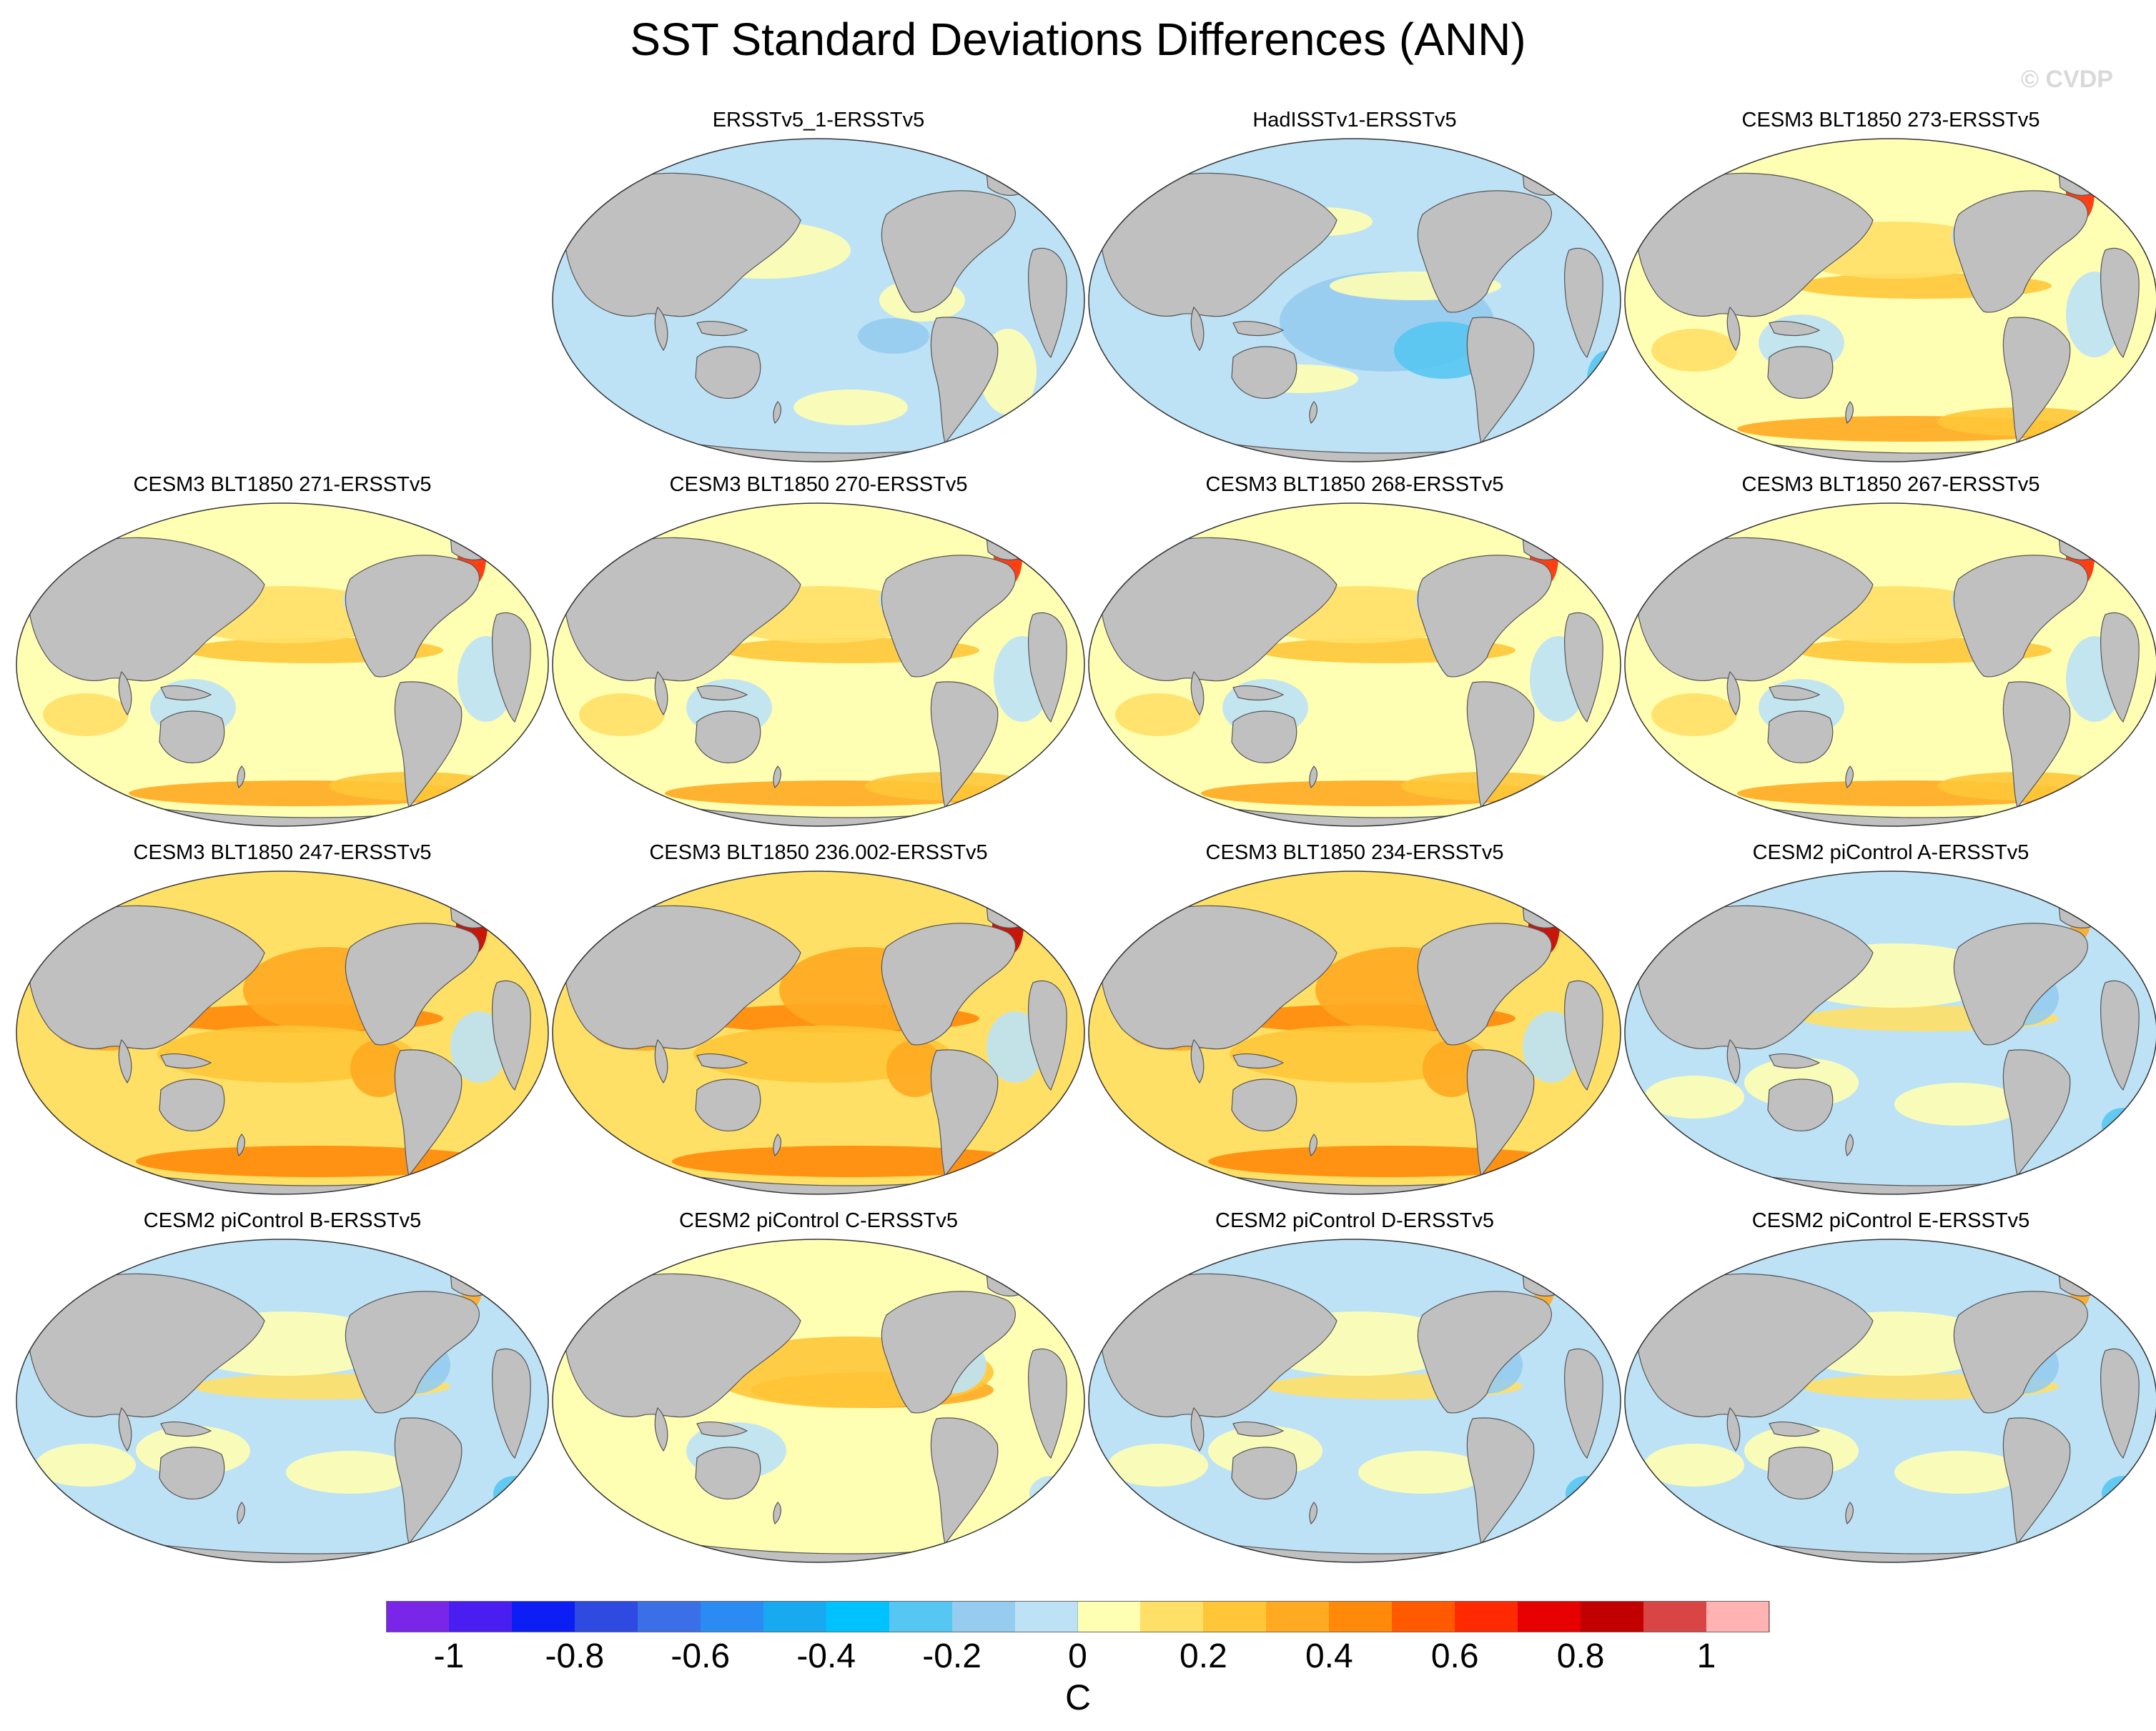 This screenshot has height=1731, width=2156. What do you see at coordinates (1580, 1656) in the screenshot?
I see `colorbar-tick-label: 0.8` at bounding box center [1580, 1656].